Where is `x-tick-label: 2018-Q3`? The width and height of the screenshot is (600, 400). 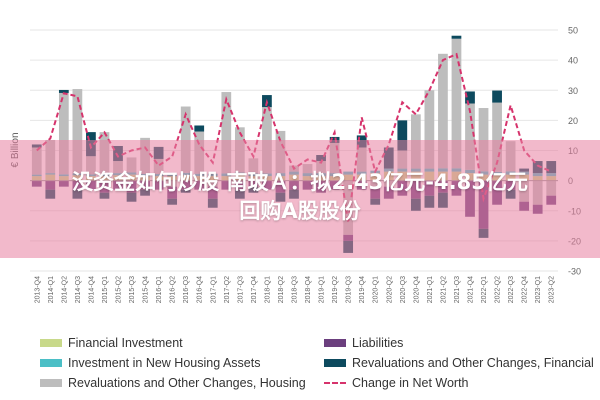 x-tick-label: 2018-Q3 is located at coordinates (295, 289).